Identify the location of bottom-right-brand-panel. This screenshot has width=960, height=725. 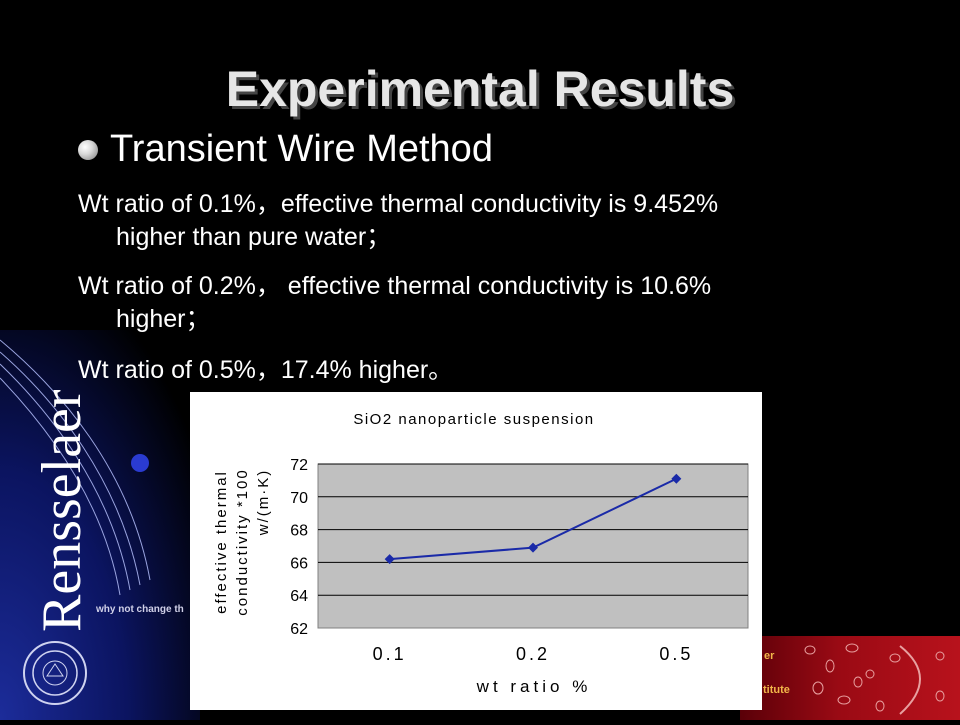
(850, 678).